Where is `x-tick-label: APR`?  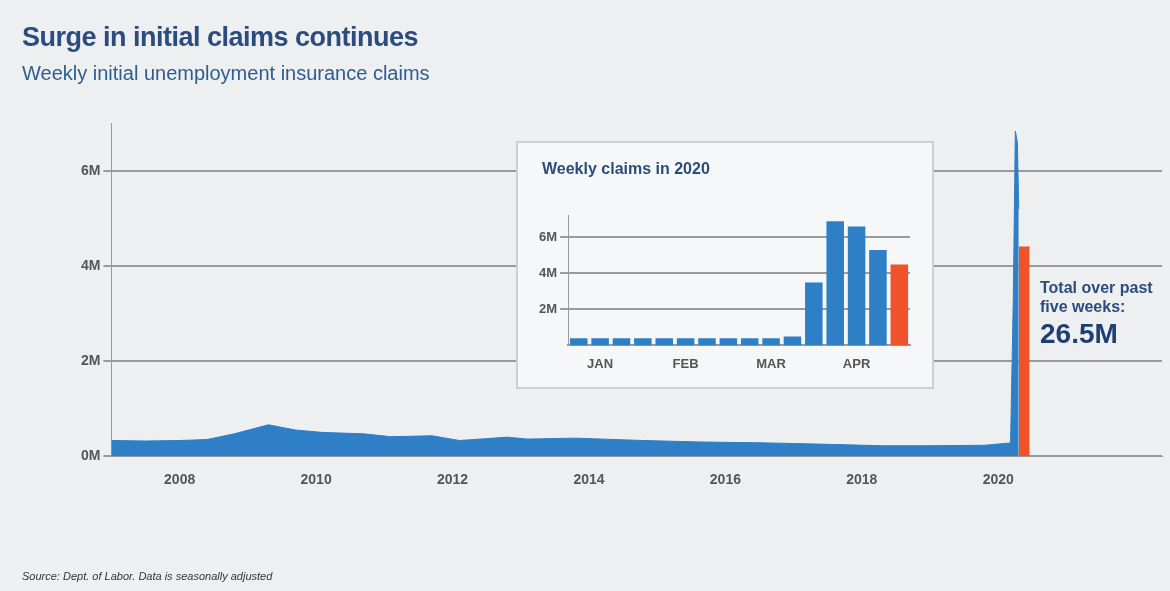
x-tick-label: APR is located at coordinates (856, 363).